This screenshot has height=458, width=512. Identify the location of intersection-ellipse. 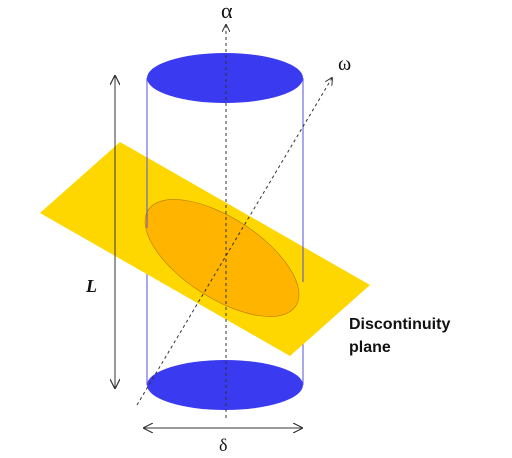
(222, 258).